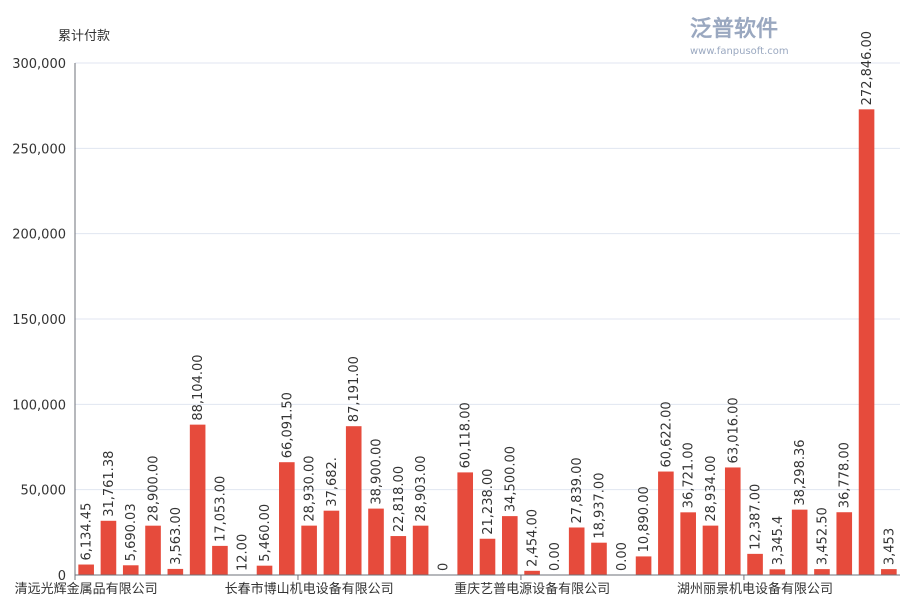 This screenshot has width=900, height=600. I want to click on y-tick-label: 150,000, so click(39, 320).